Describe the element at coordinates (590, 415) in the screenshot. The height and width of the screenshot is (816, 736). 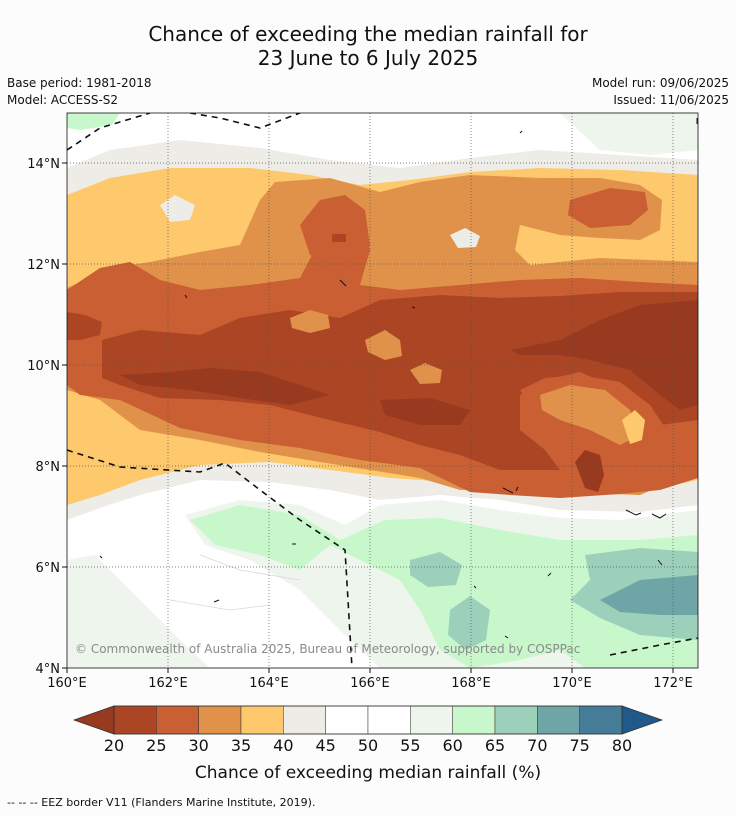
I see `island-30-35-east` at that location.